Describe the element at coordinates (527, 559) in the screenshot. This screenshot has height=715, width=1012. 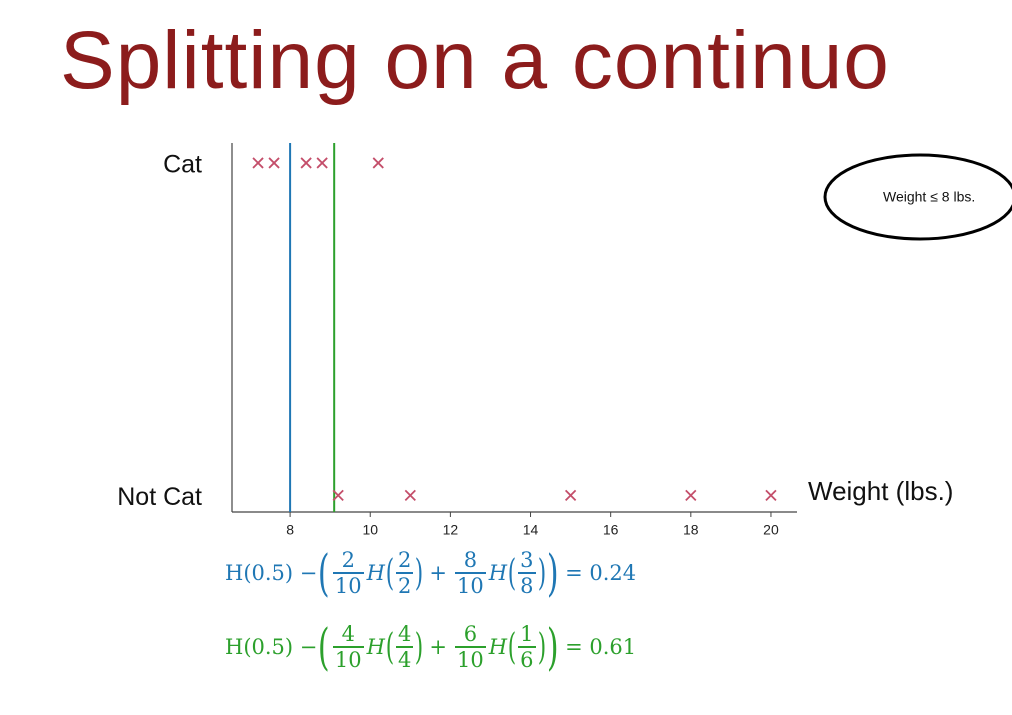
I see `numerator: 3` at that location.